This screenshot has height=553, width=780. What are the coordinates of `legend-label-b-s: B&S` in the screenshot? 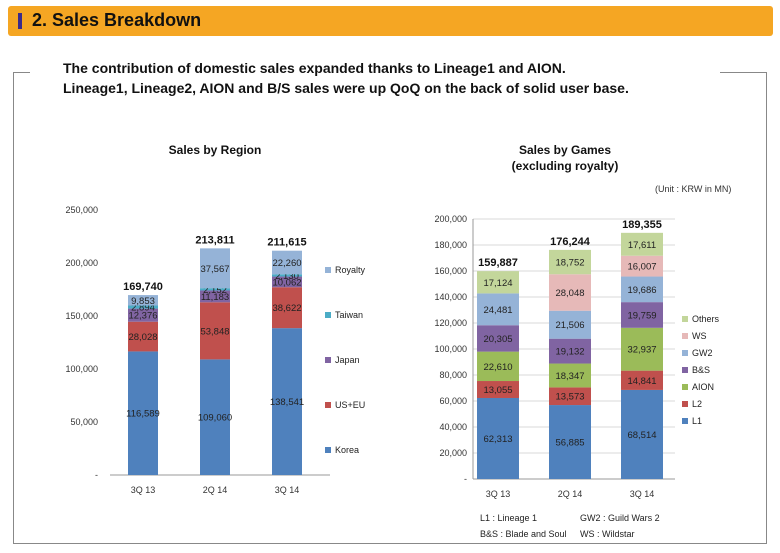 It's located at (701, 370).